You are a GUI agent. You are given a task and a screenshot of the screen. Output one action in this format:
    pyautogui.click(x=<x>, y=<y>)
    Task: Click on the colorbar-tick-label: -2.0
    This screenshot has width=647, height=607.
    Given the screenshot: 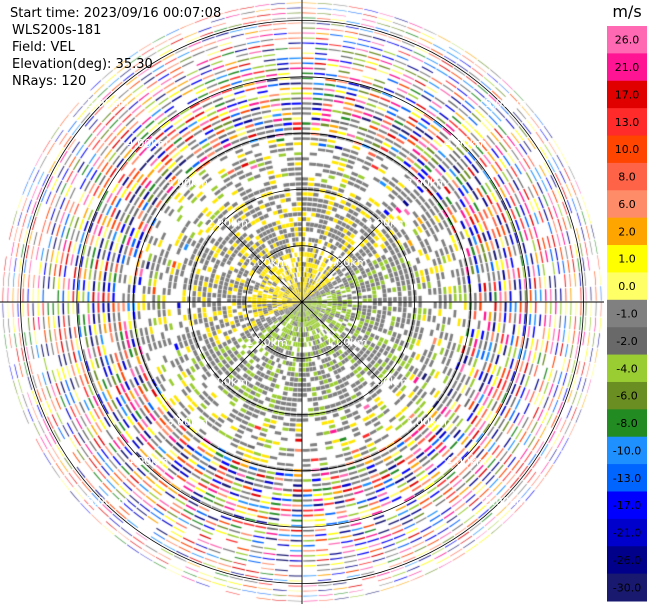 What is the action you would take?
    pyautogui.click(x=626, y=341)
    